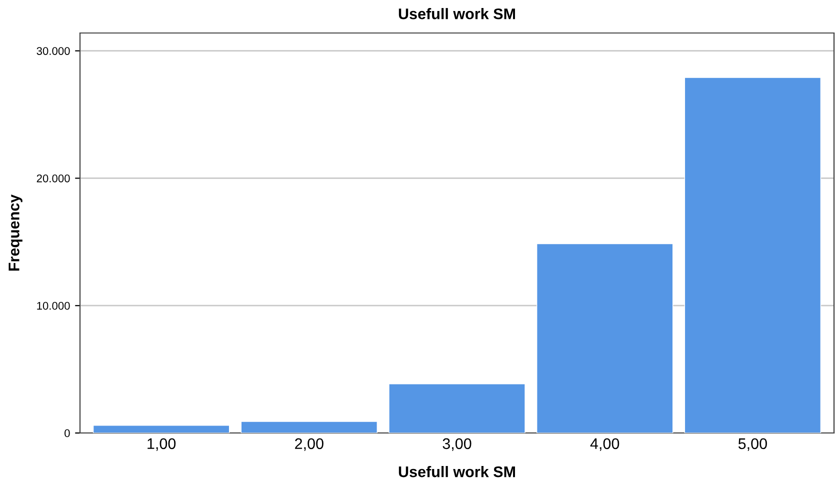  I want to click on x-axis-title: Usefull work SM, so click(456, 472).